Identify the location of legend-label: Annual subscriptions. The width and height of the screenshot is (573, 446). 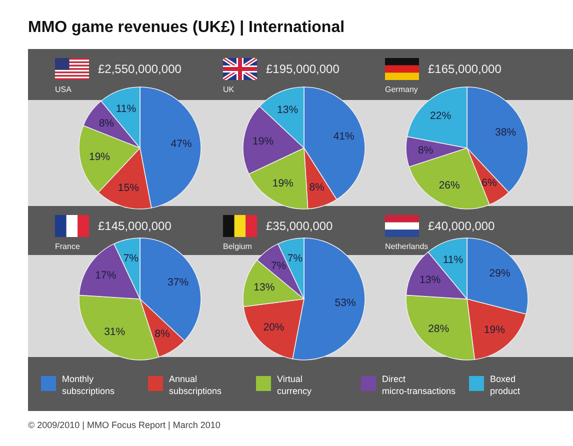
(195, 385).